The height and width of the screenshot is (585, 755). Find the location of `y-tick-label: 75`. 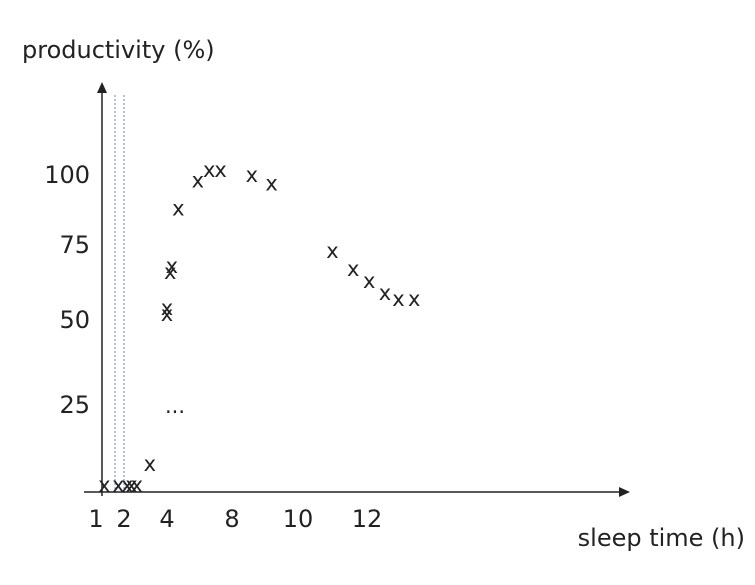

y-tick-label: 75 is located at coordinates (74, 245).